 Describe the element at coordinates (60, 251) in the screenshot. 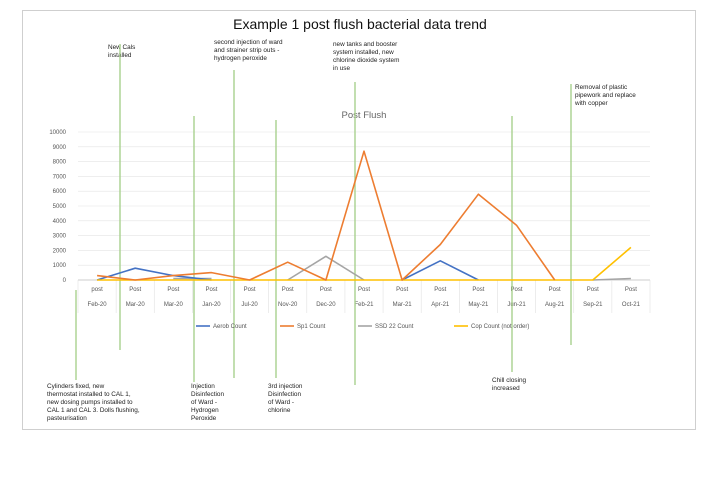

I see `y-tick-label: 2000` at that location.